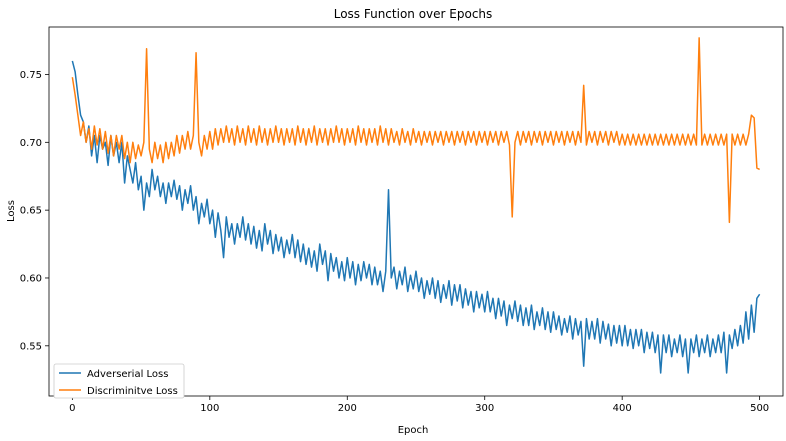 This screenshot has width=786, height=441. I want to click on x-tick-label: 0, so click(72, 408).